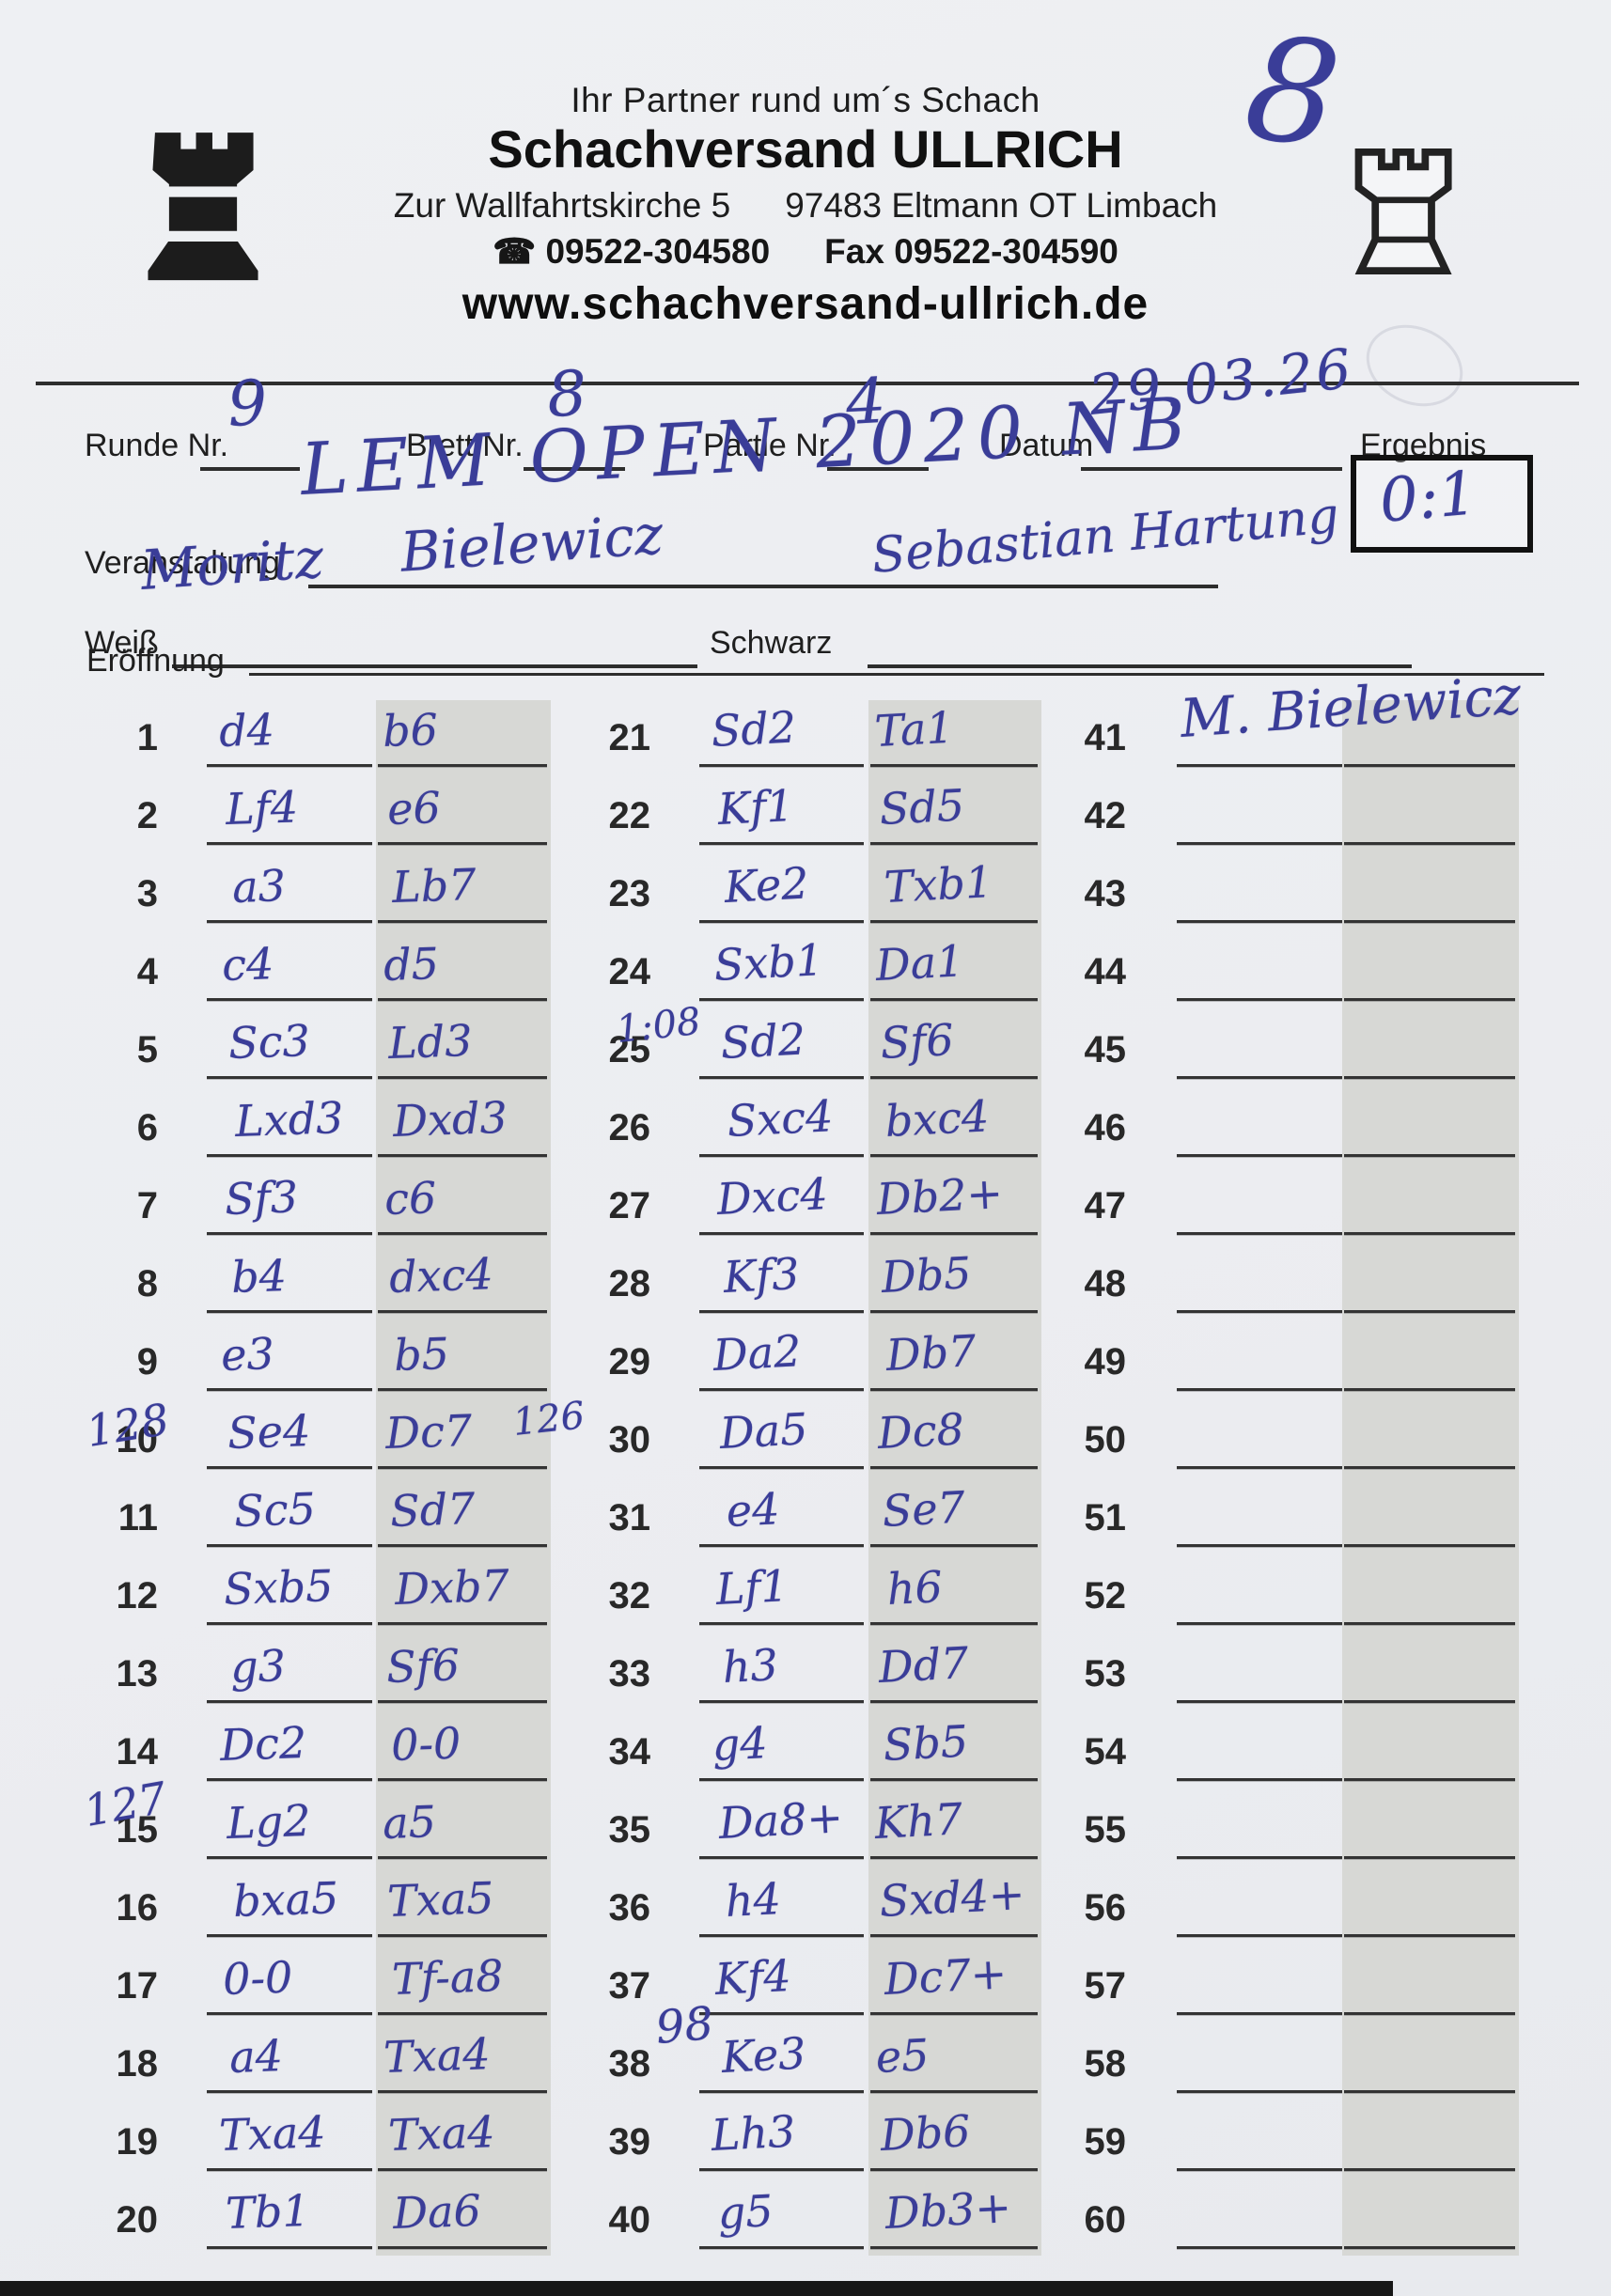 This screenshot has width=1611, height=2296. Describe the element at coordinates (629, 1049) in the screenshot. I see `move-number: 25` at that location.